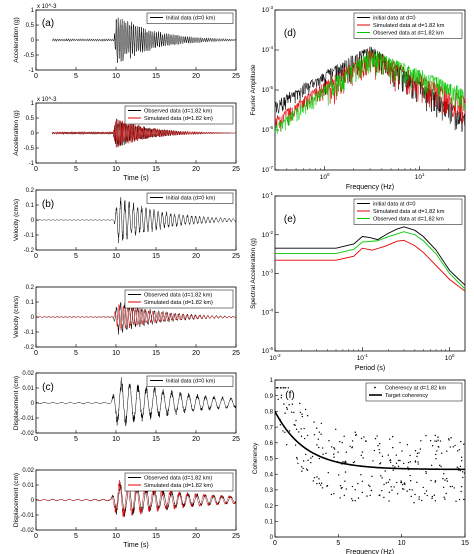 This screenshot has width=474, height=554. I want to click on x-tick-label: 15, so click(156, 439).